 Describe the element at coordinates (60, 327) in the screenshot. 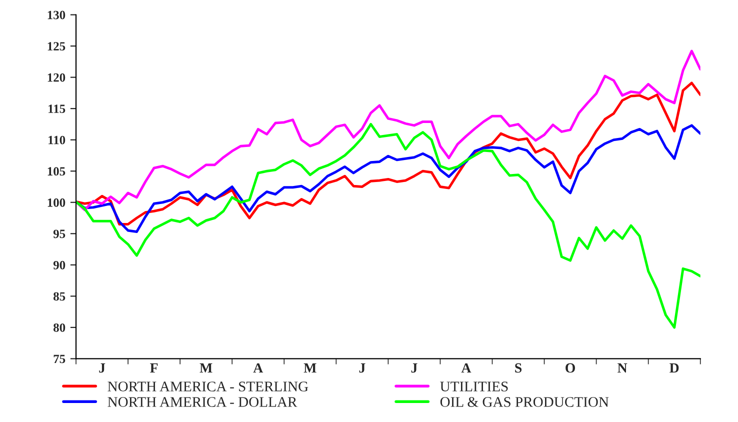

I see `y-tick-label: 80` at that location.